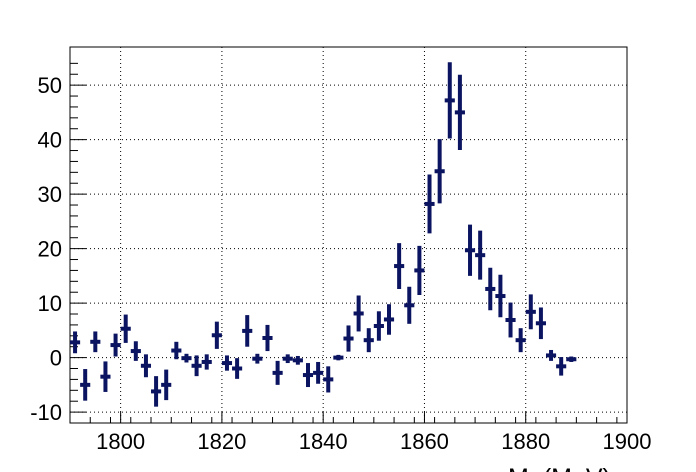 This screenshot has width=696, height=472. I want to click on x-tick-label: 1860, so click(424, 441).